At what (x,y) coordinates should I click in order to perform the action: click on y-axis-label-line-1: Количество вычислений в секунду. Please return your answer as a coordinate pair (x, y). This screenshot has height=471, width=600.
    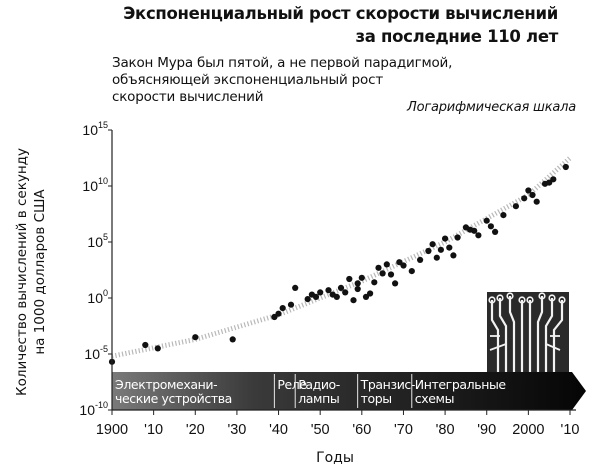
    Looking at the image, I should click on (22, 272).